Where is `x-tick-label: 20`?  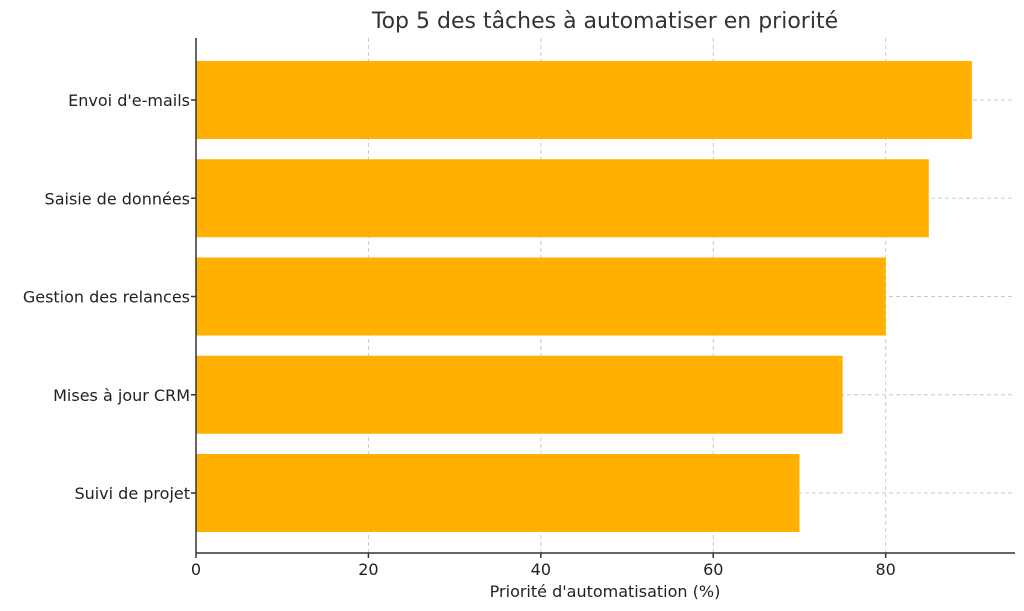
x-tick-label: 20 is located at coordinates (368, 569).